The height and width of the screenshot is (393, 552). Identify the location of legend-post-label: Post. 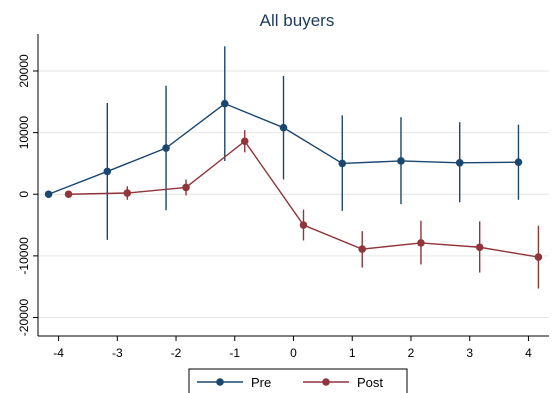
(370, 382).